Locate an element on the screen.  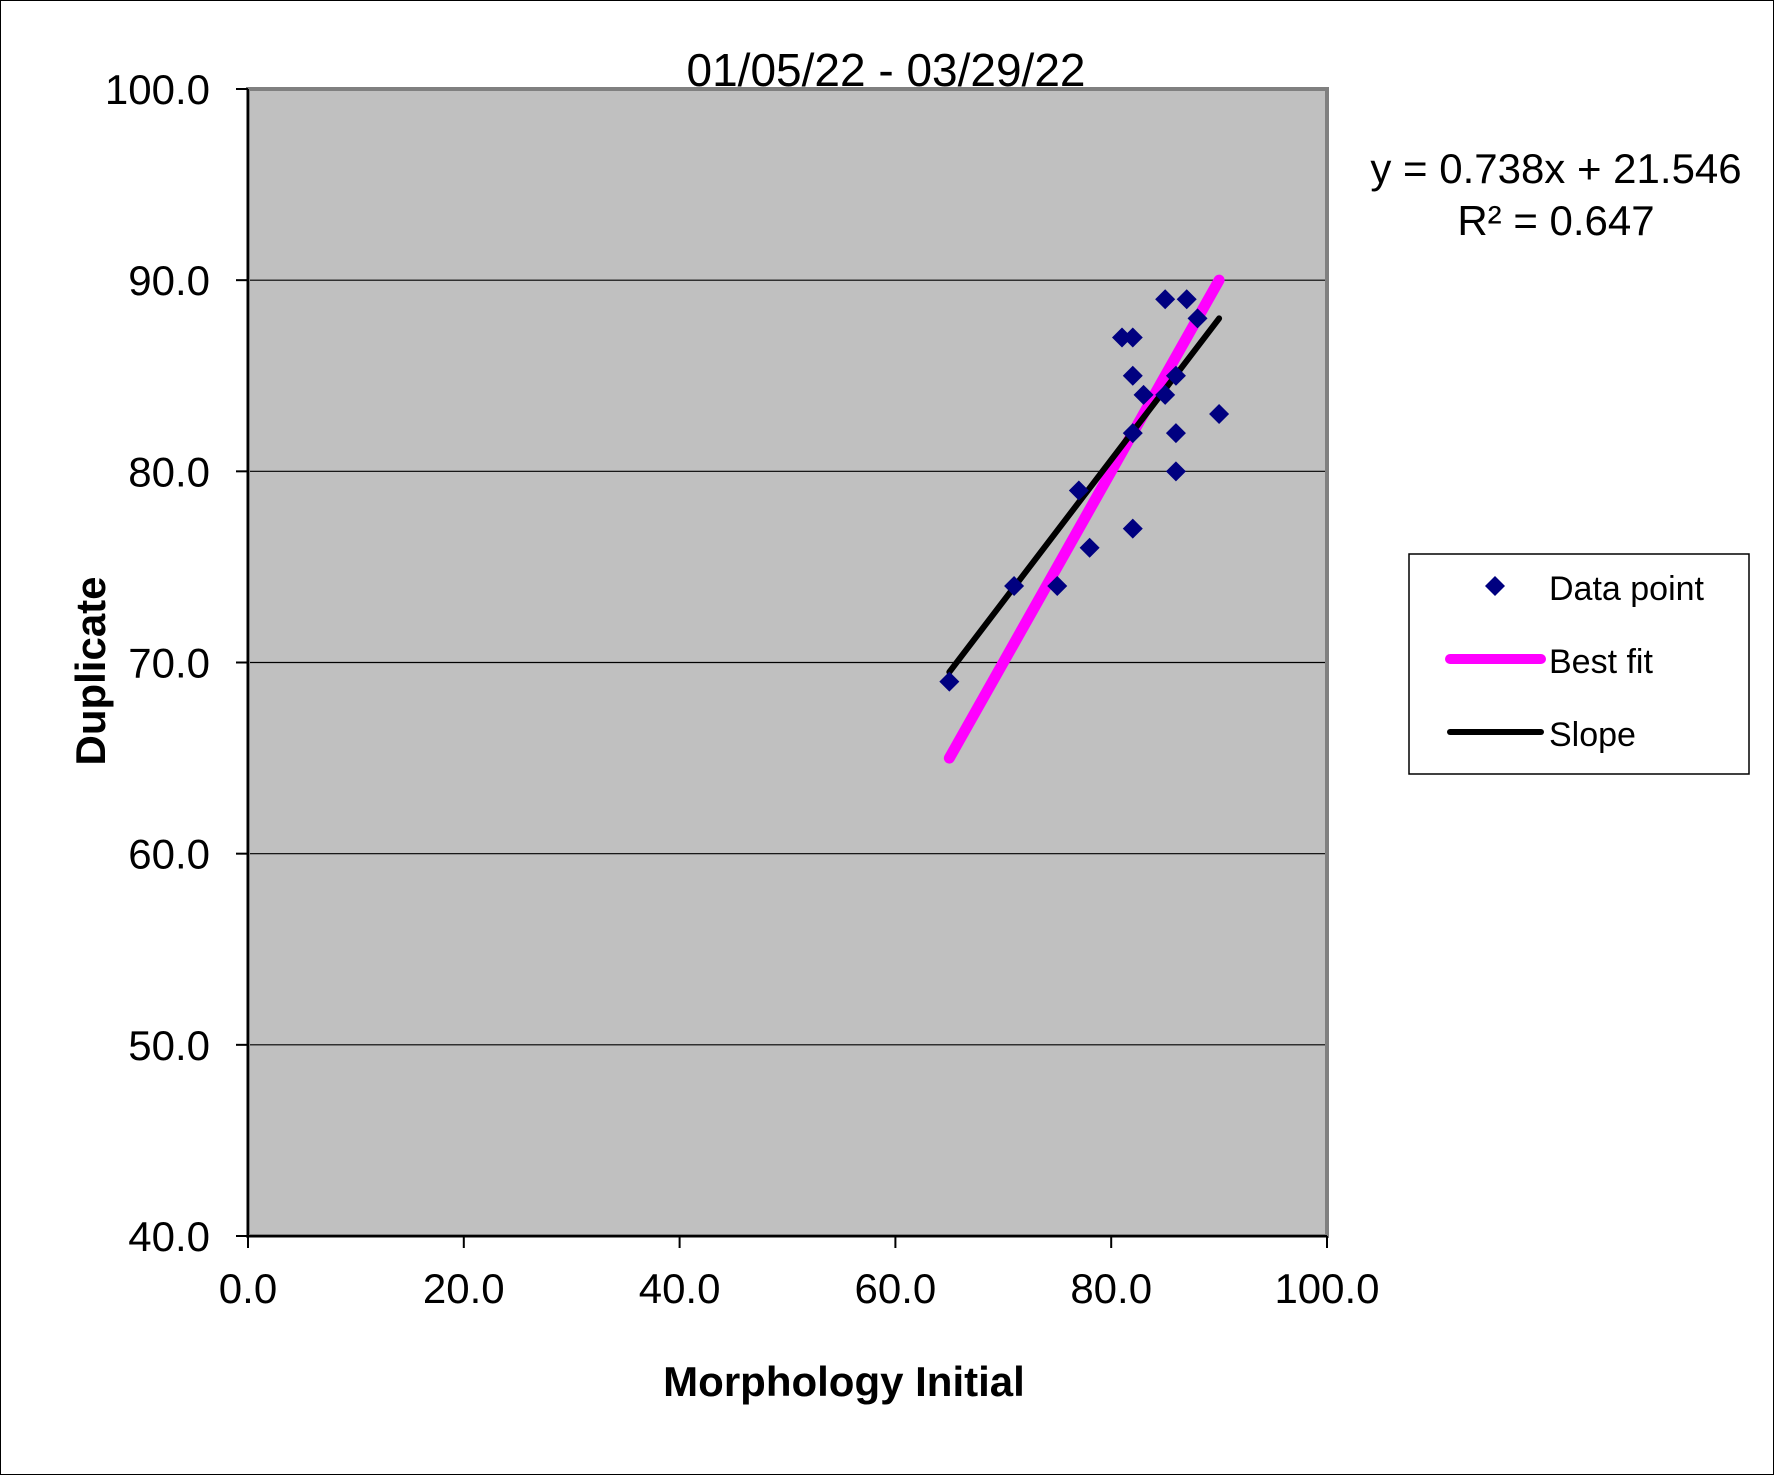
x-tick-label: 40.0 is located at coordinates (680, 1288).